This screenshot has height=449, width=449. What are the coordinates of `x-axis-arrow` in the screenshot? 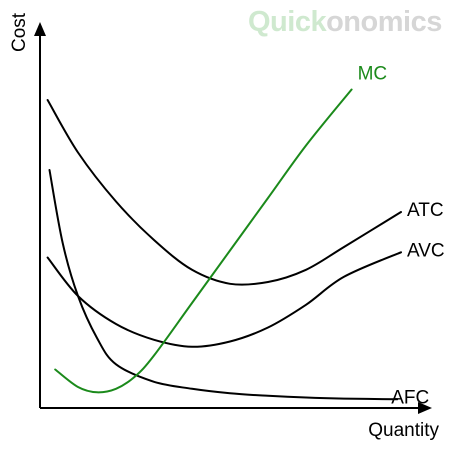 It's located at (425, 408).